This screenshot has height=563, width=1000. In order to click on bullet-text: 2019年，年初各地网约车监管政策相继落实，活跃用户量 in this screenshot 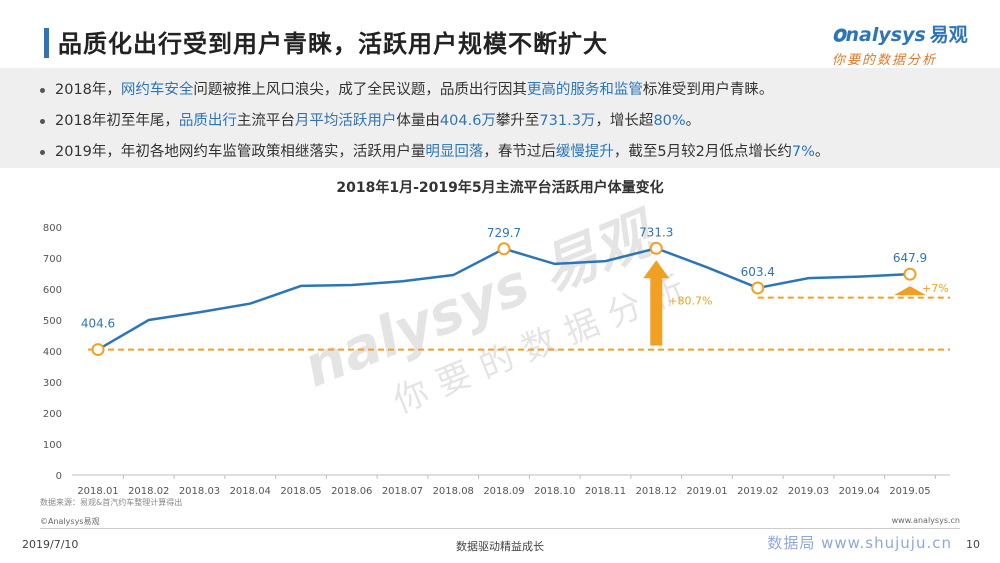, I will do `click(240, 152)`.